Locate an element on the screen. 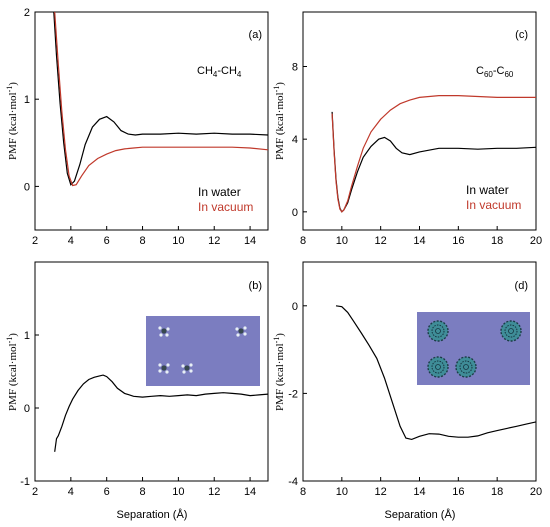 This screenshot has width=550, height=527. panel-b-inset-background is located at coordinates (203, 351).